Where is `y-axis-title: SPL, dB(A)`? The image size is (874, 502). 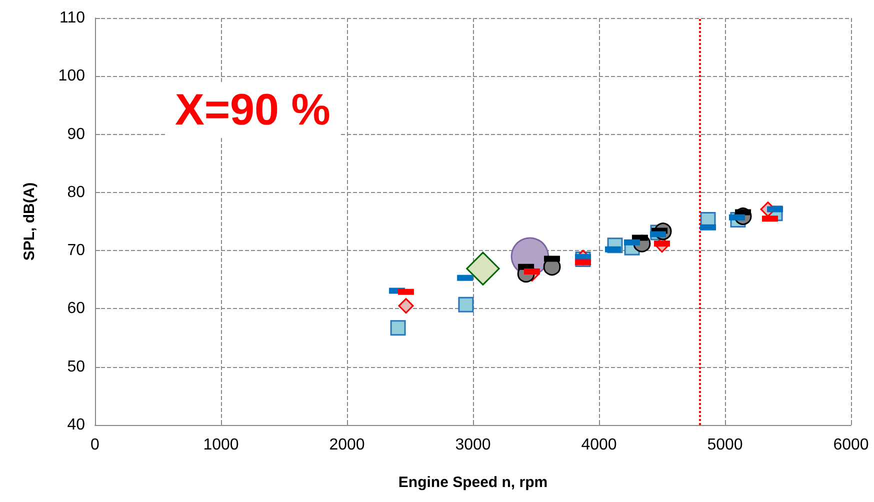 y-axis-title: SPL, dB(A) is located at coordinates (29, 221).